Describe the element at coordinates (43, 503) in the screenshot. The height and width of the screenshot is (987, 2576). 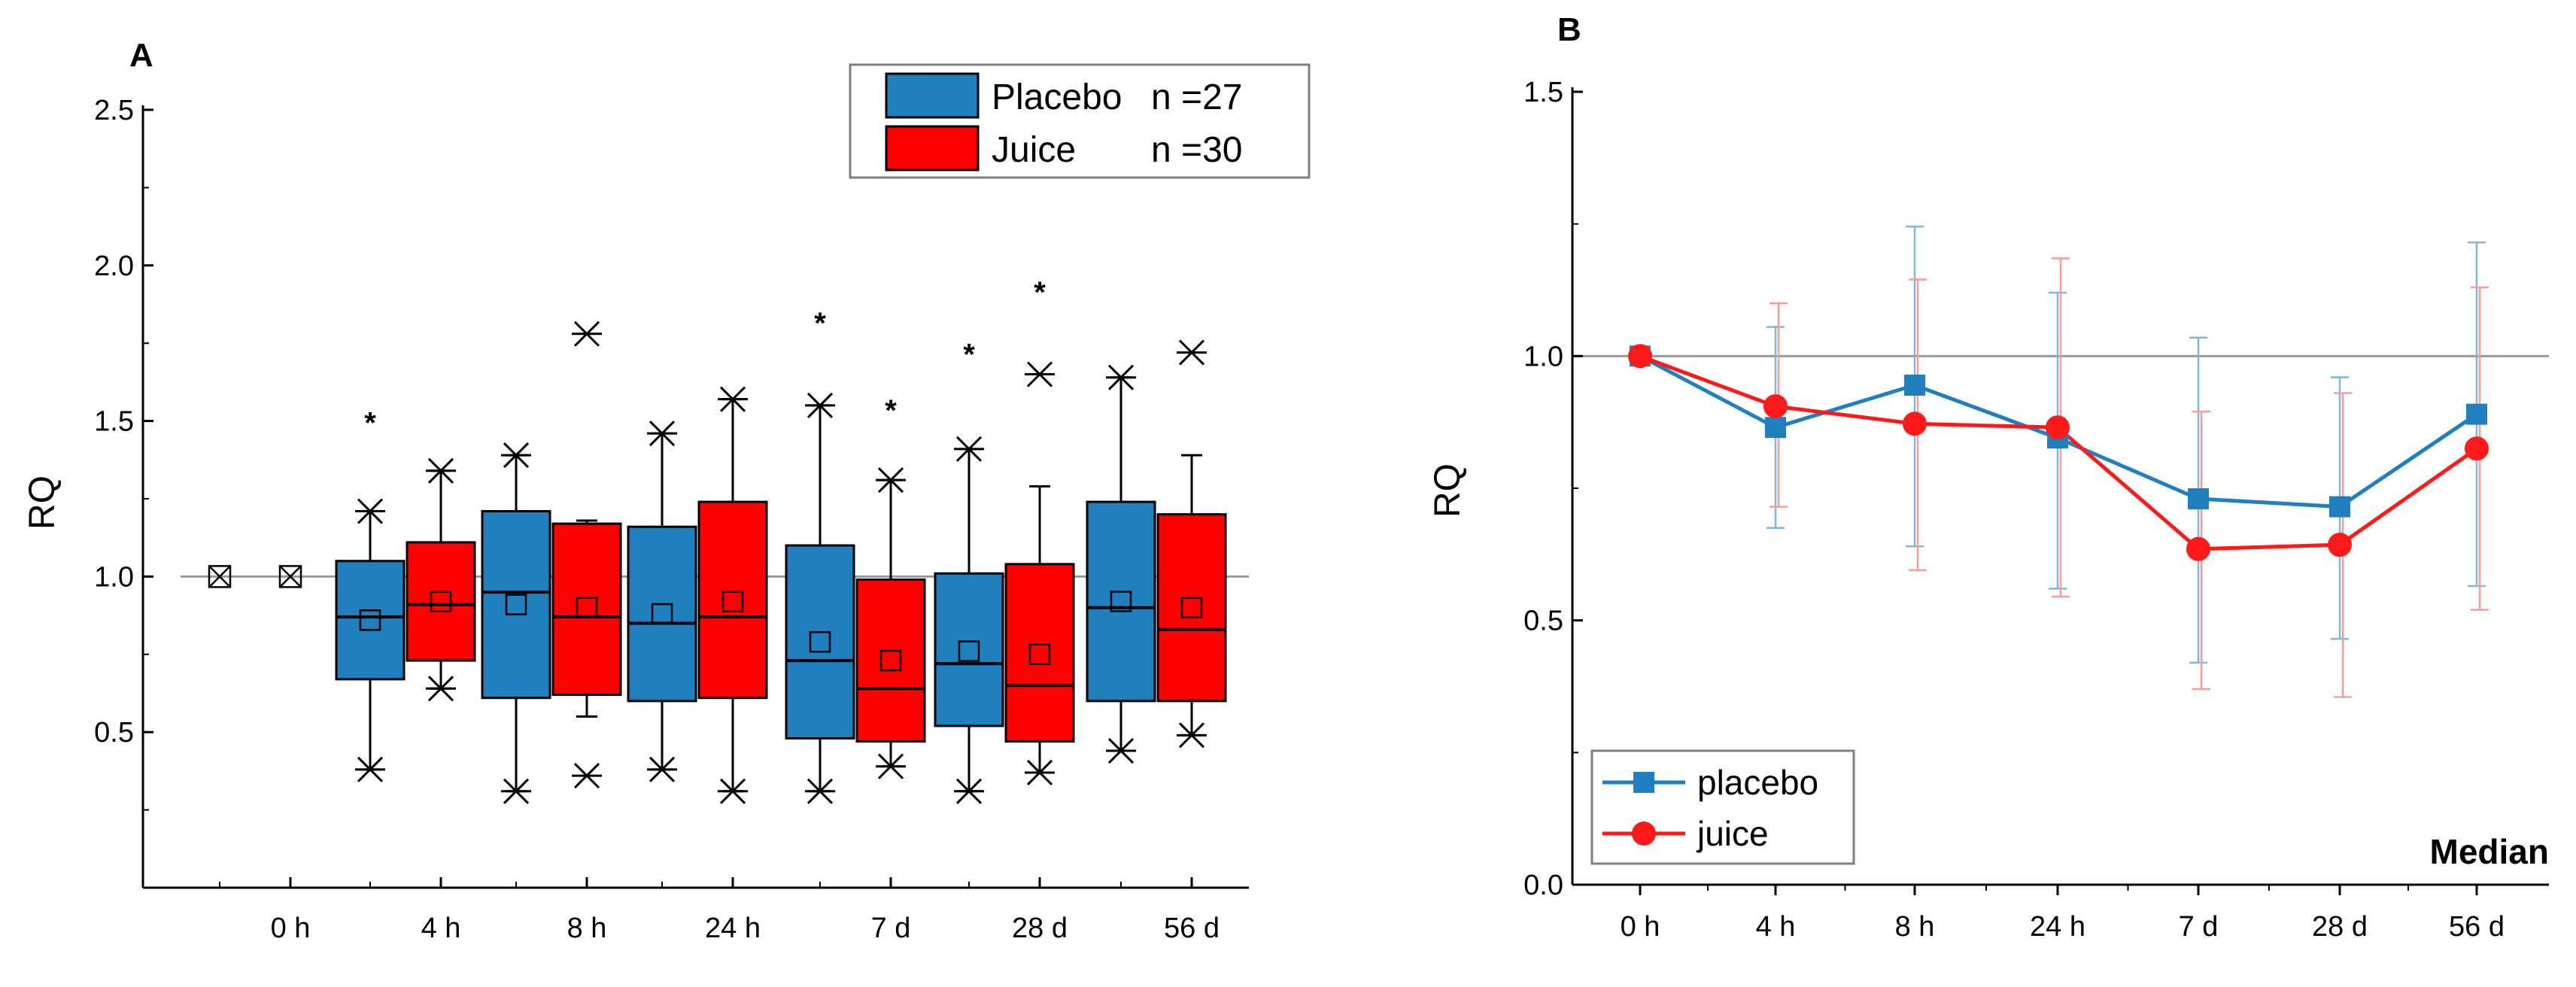
I see `panel-a-y-axis-title: RQ` at that location.